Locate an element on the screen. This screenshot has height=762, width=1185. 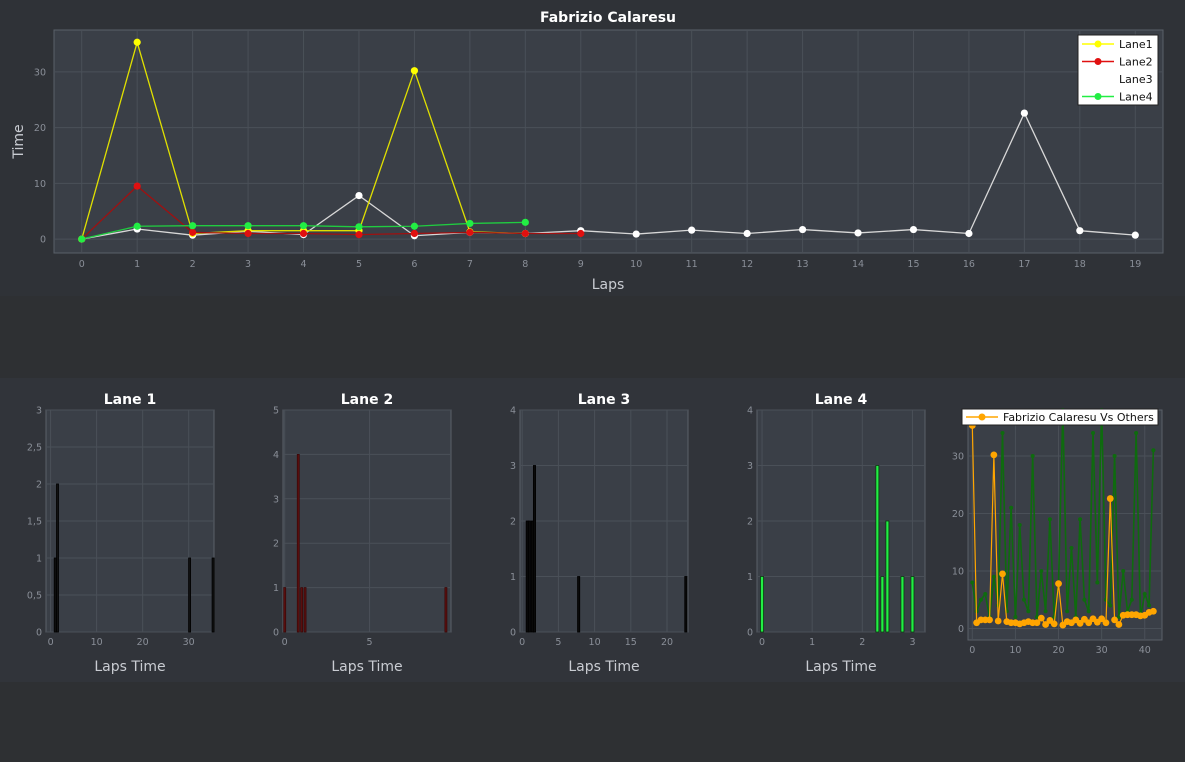
x-tick-label: 3 is located at coordinates (912, 642).